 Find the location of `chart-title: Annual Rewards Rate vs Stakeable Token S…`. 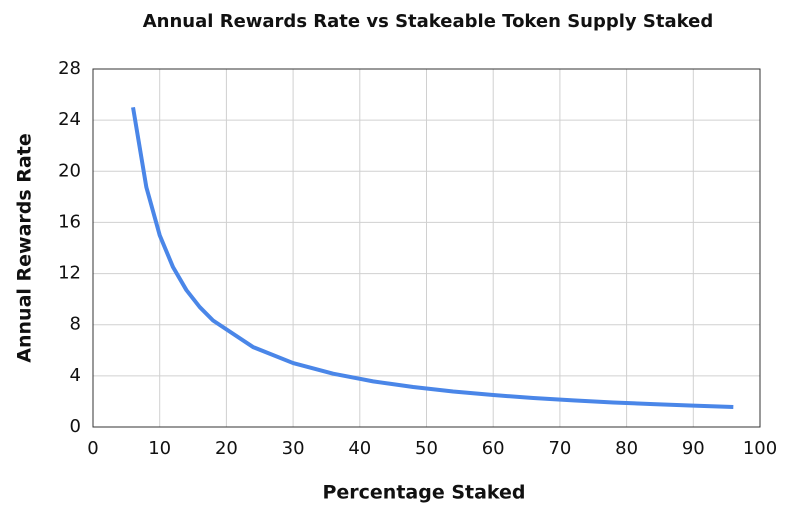

chart-title: Annual Rewards Rate vs Stakeable Token S… is located at coordinates (428, 21).